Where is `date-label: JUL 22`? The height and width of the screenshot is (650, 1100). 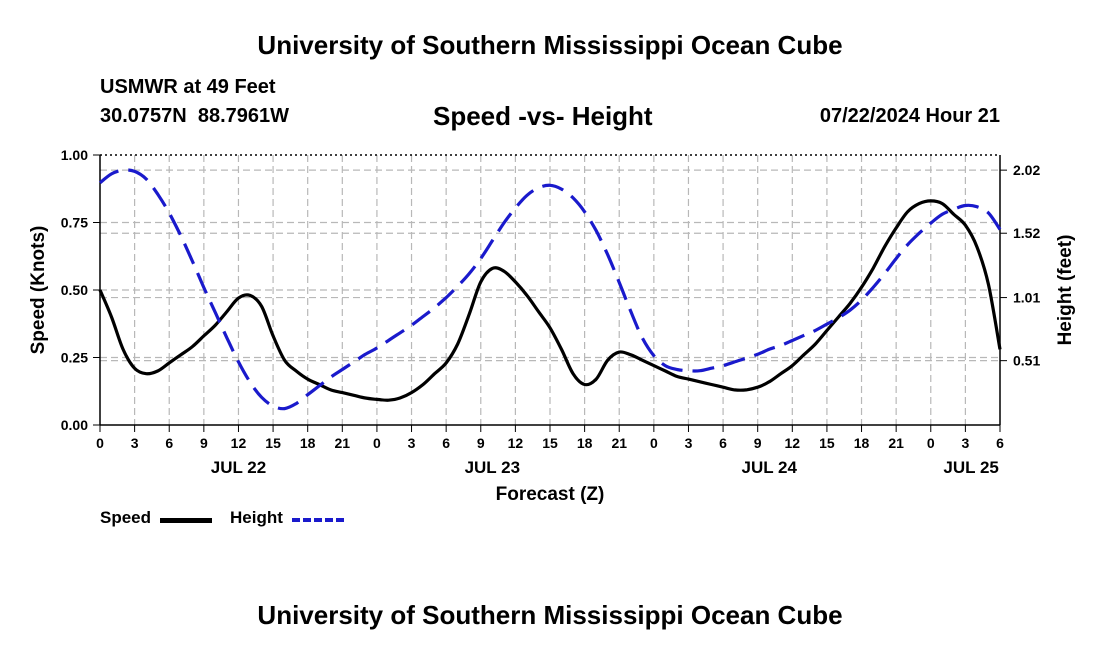
date-label: JUL 22 is located at coordinates (238, 467).